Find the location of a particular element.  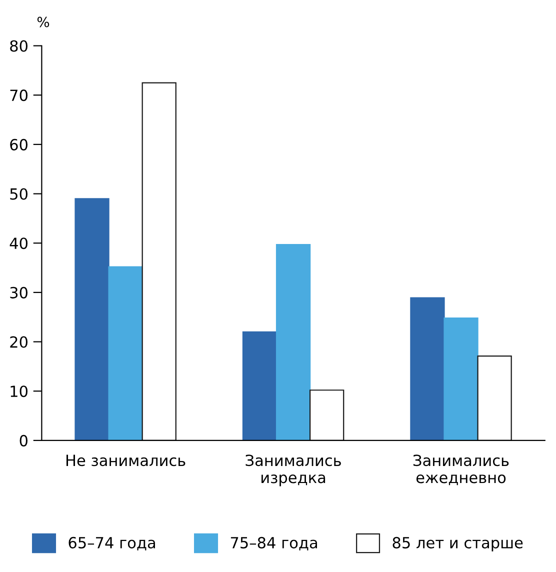

y-tick-label: 50 is located at coordinates (19, 194).